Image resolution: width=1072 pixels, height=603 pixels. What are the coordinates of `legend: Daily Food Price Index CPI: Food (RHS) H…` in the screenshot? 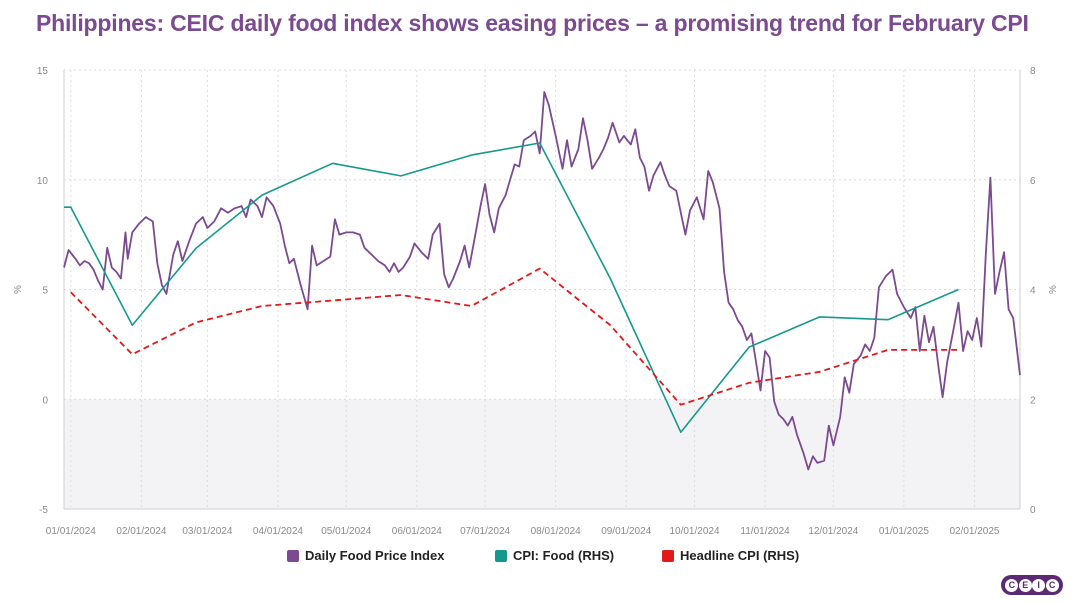 It's located at (536, 558).